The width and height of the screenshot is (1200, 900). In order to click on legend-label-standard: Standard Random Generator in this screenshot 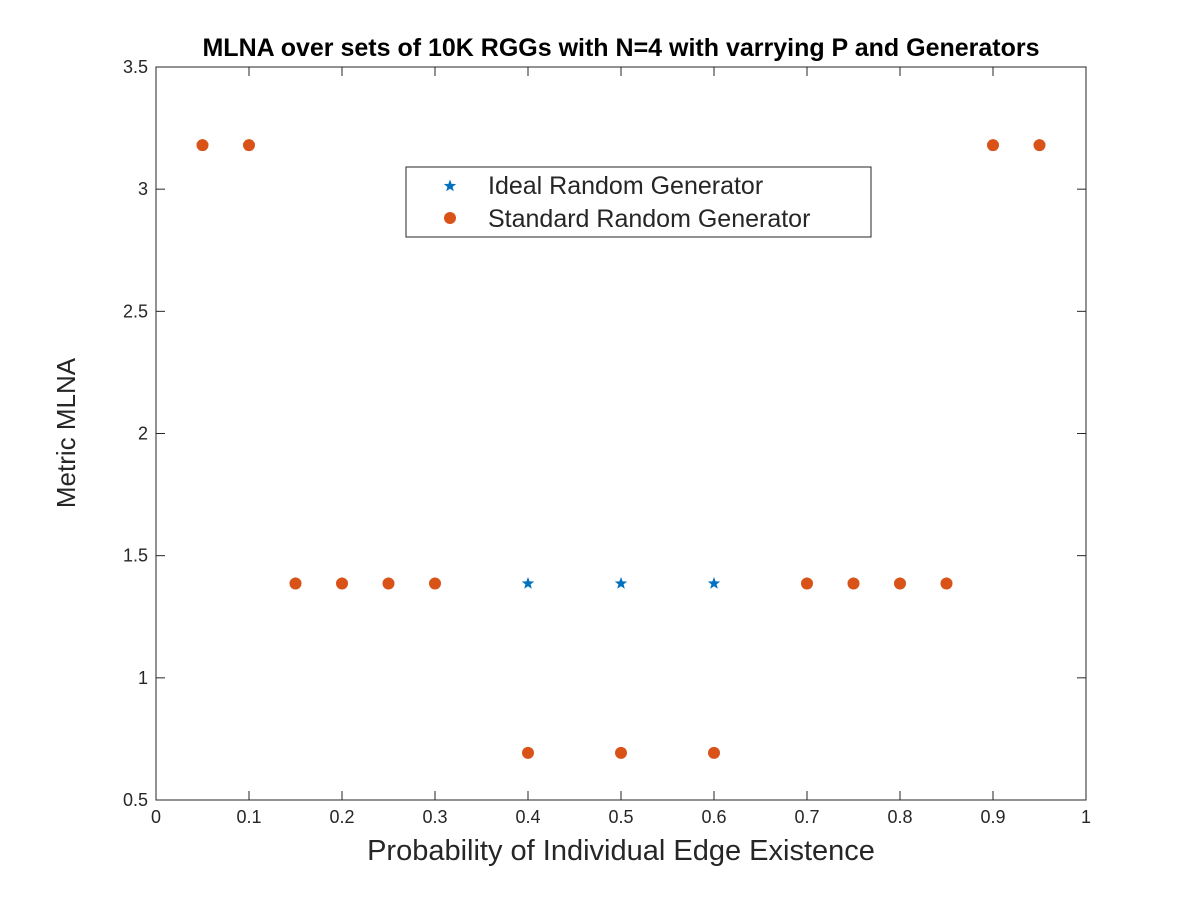, I will do `click(649, 219)`.